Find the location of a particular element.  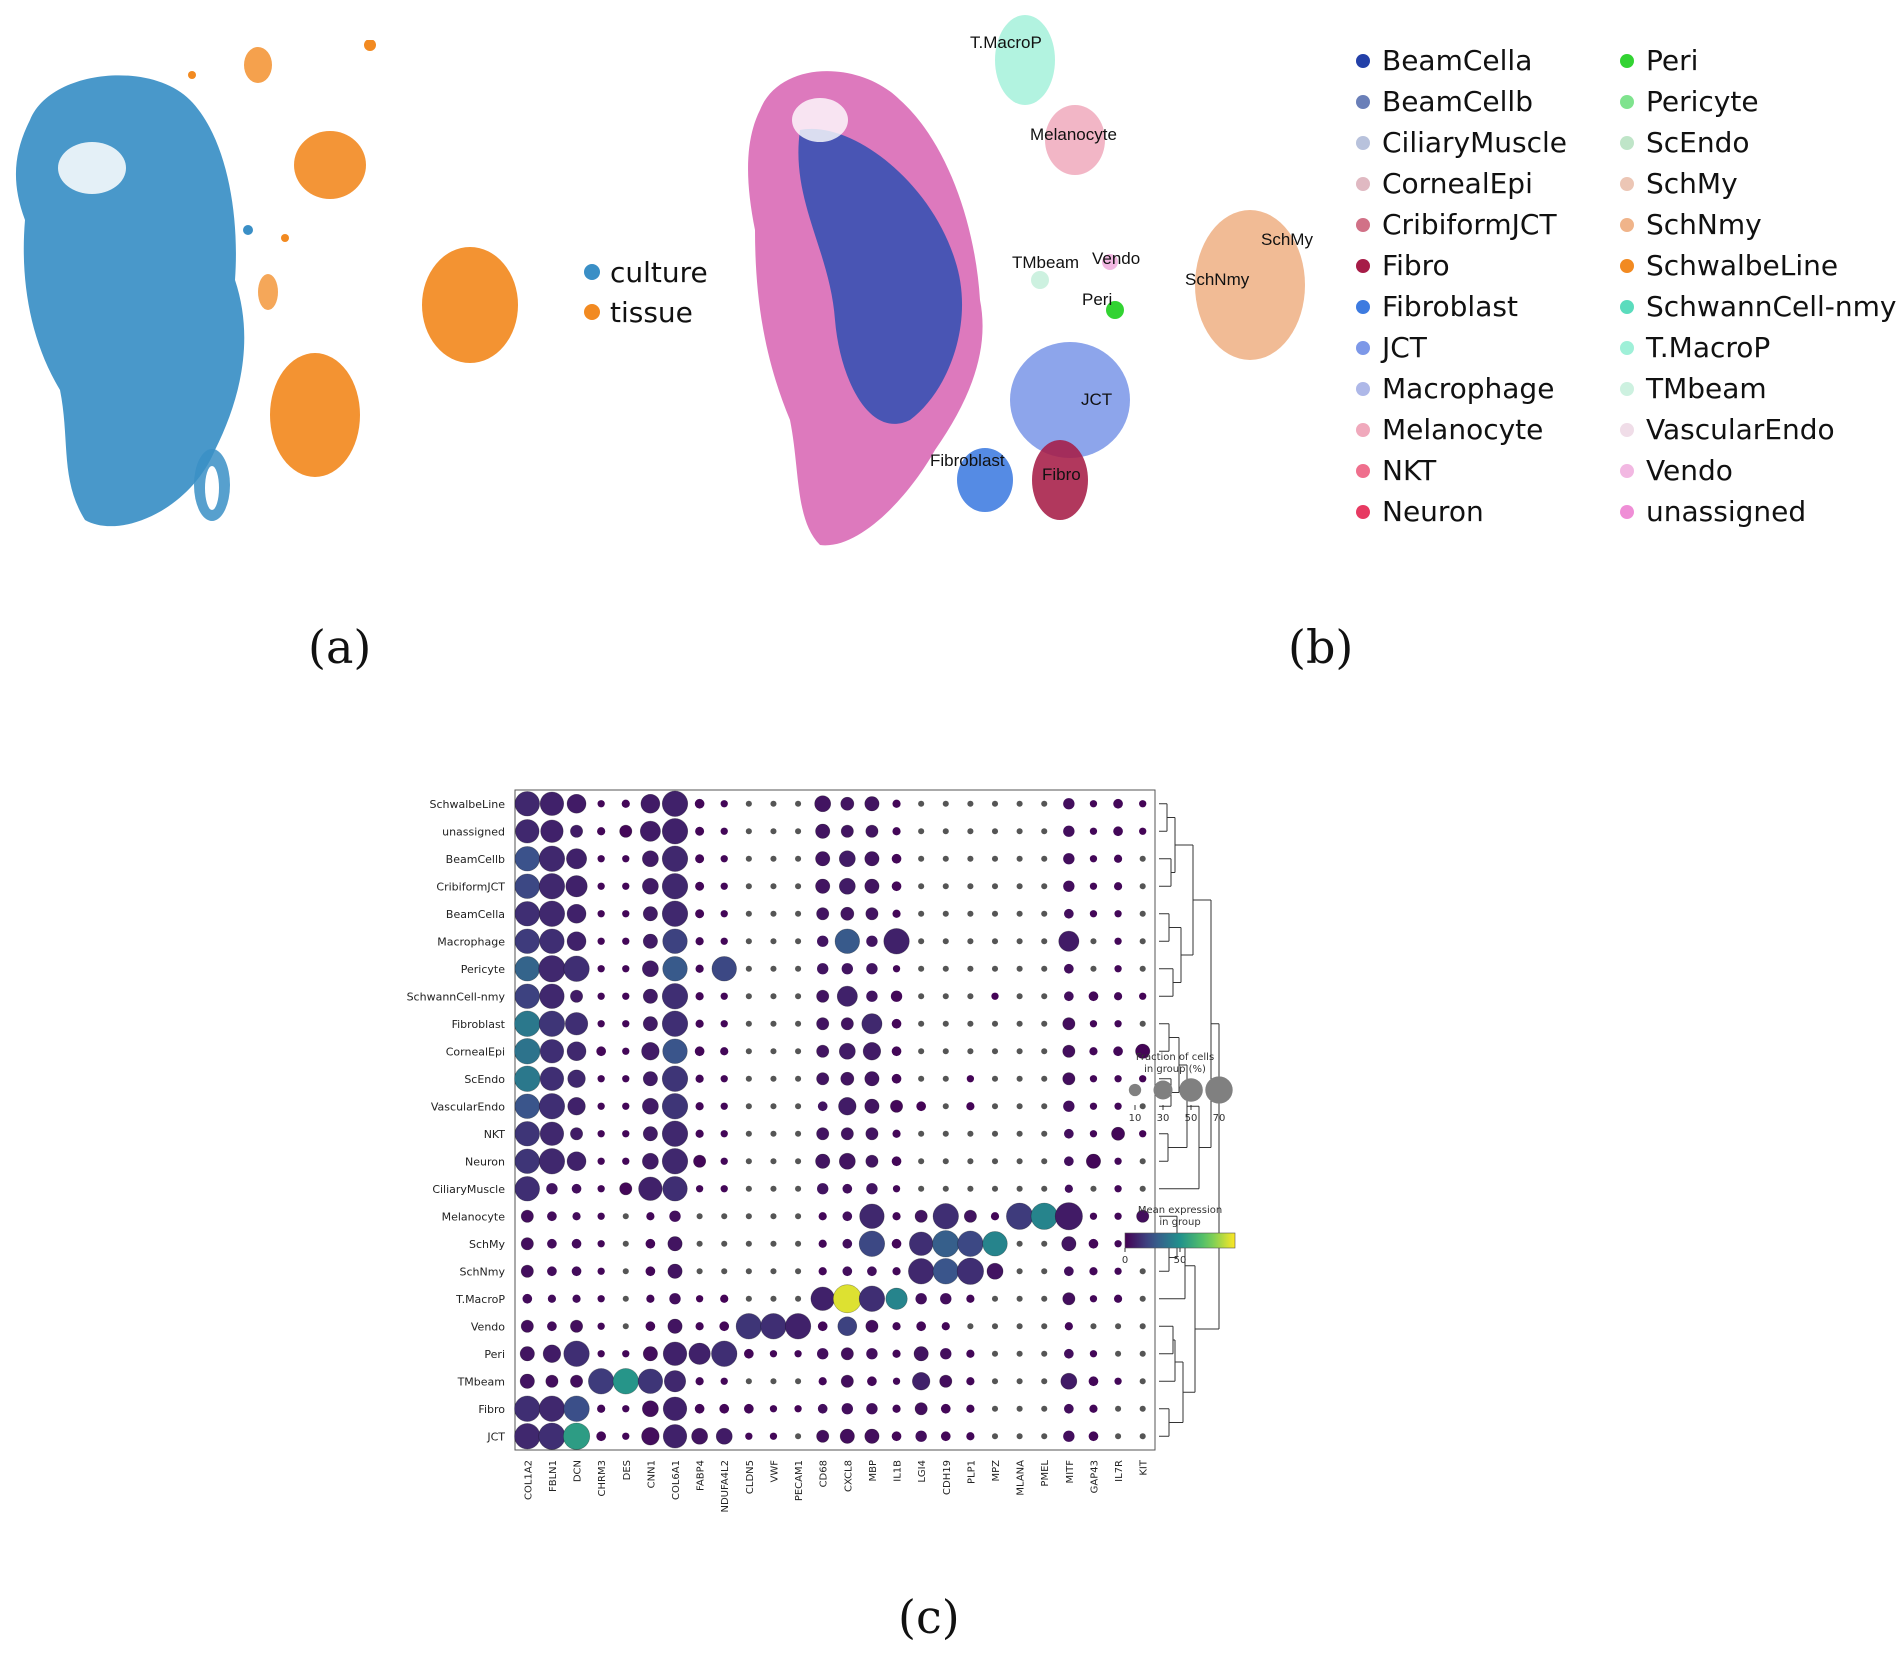

dot-t-macrop-cd68 is located at coordinates (822, 1298).